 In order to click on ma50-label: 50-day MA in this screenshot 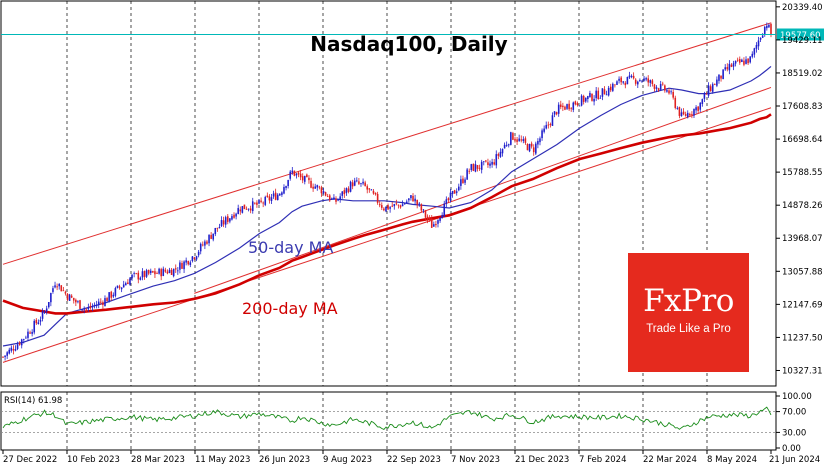, I will do `click(290, 247)`.